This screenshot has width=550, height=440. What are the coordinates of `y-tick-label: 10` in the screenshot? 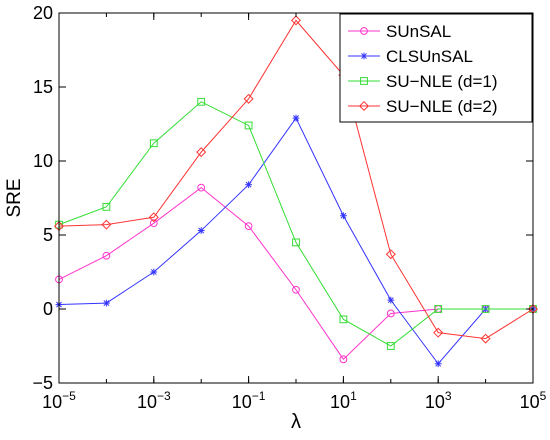 It's located at (43, 161).